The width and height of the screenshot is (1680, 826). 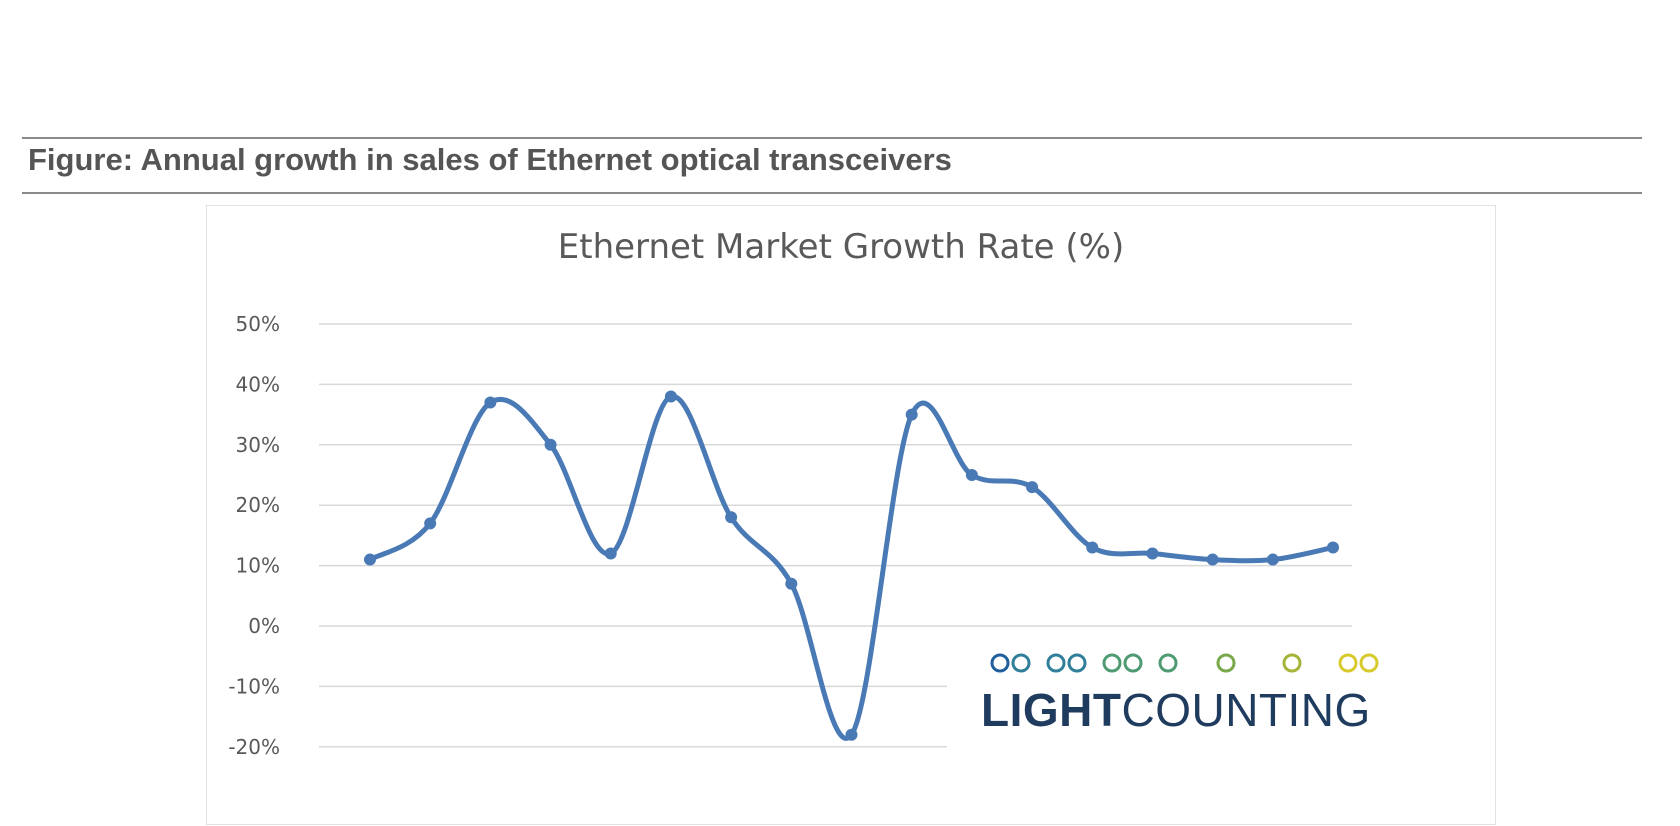 I want to click on y-axis-tick-labels: -20% -10% 0% 10% 20% 30% 40% 50%, so click(x=254, y=535).